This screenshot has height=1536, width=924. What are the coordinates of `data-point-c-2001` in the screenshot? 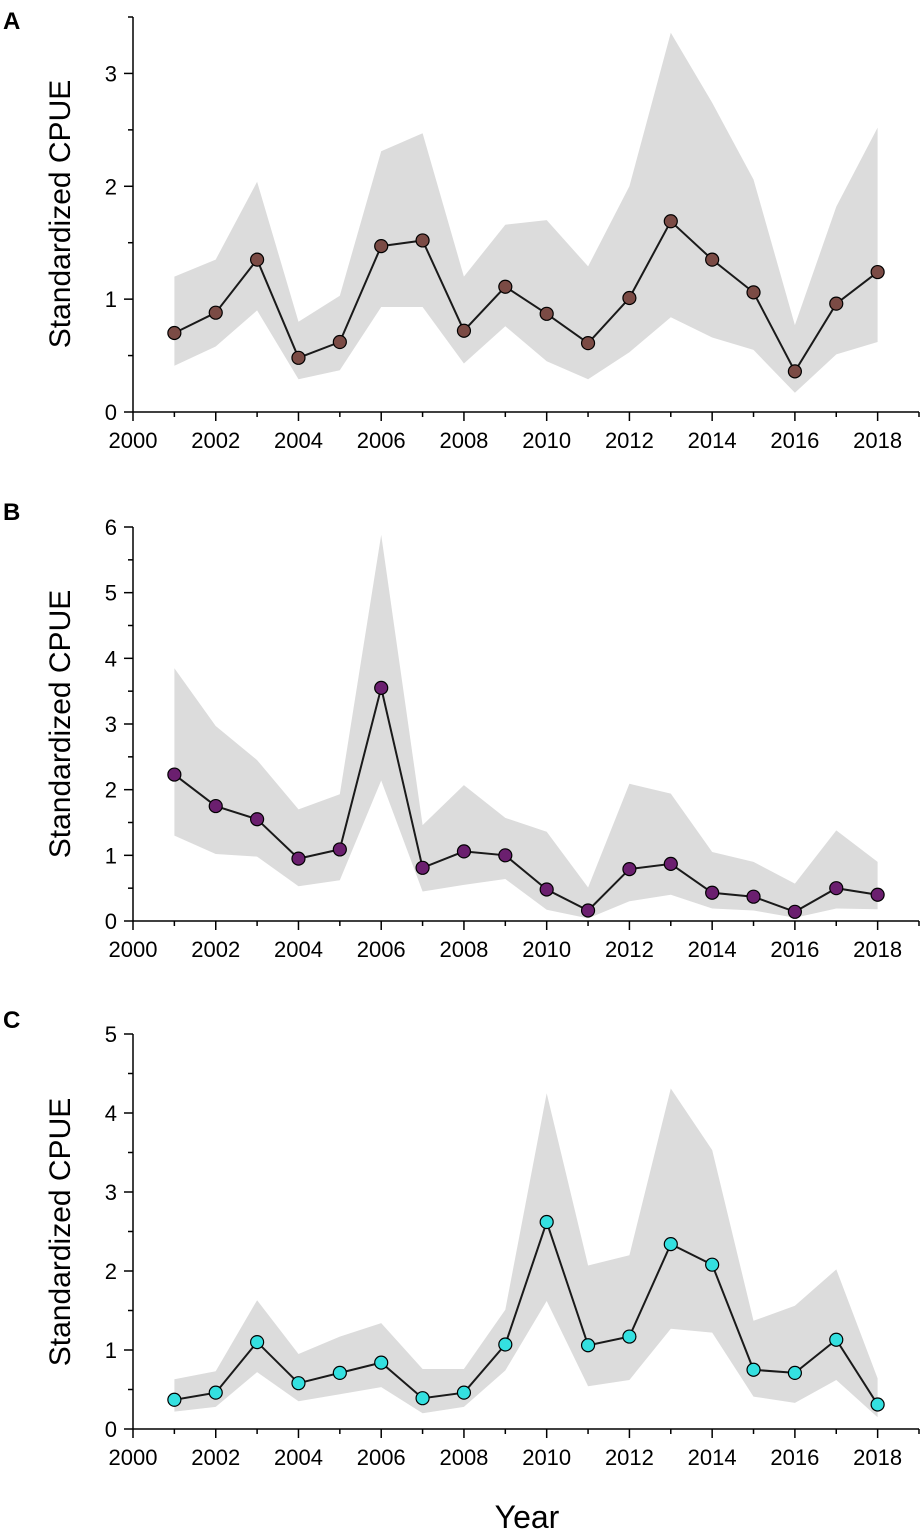 It's located at (174, 1399).